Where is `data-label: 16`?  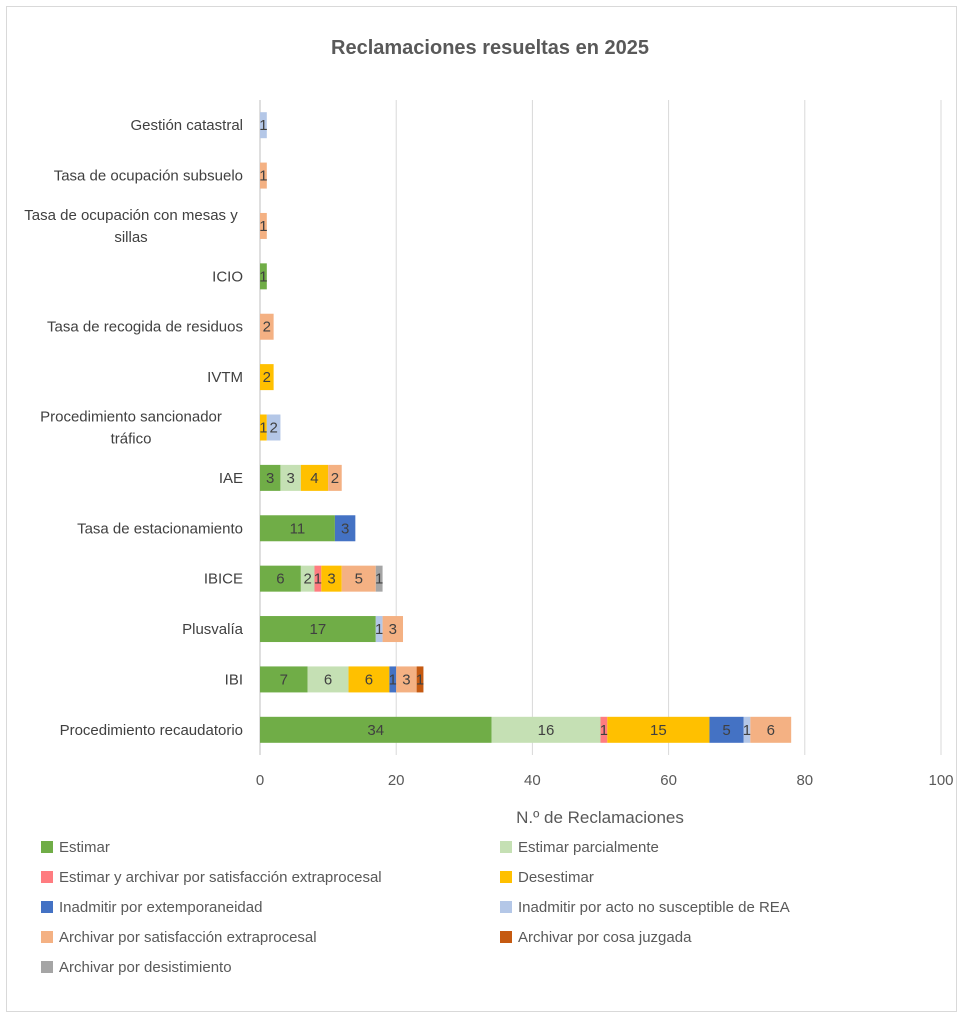
data-label: 16 is located at coordinates (546, 730).